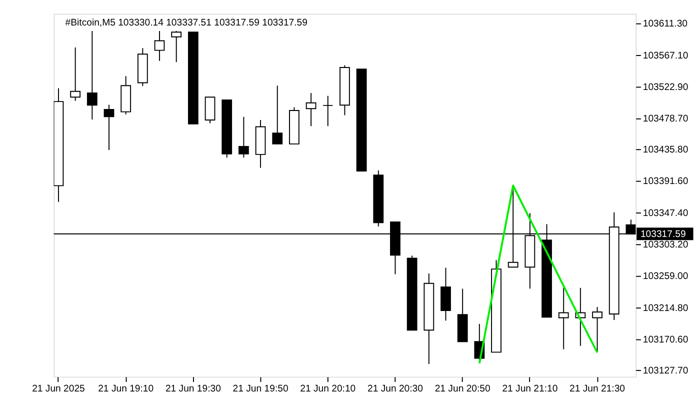 The width and height of the screenshot is (700, 400). I want to click on y-tick-label: 103127.70, so click(665, 370).